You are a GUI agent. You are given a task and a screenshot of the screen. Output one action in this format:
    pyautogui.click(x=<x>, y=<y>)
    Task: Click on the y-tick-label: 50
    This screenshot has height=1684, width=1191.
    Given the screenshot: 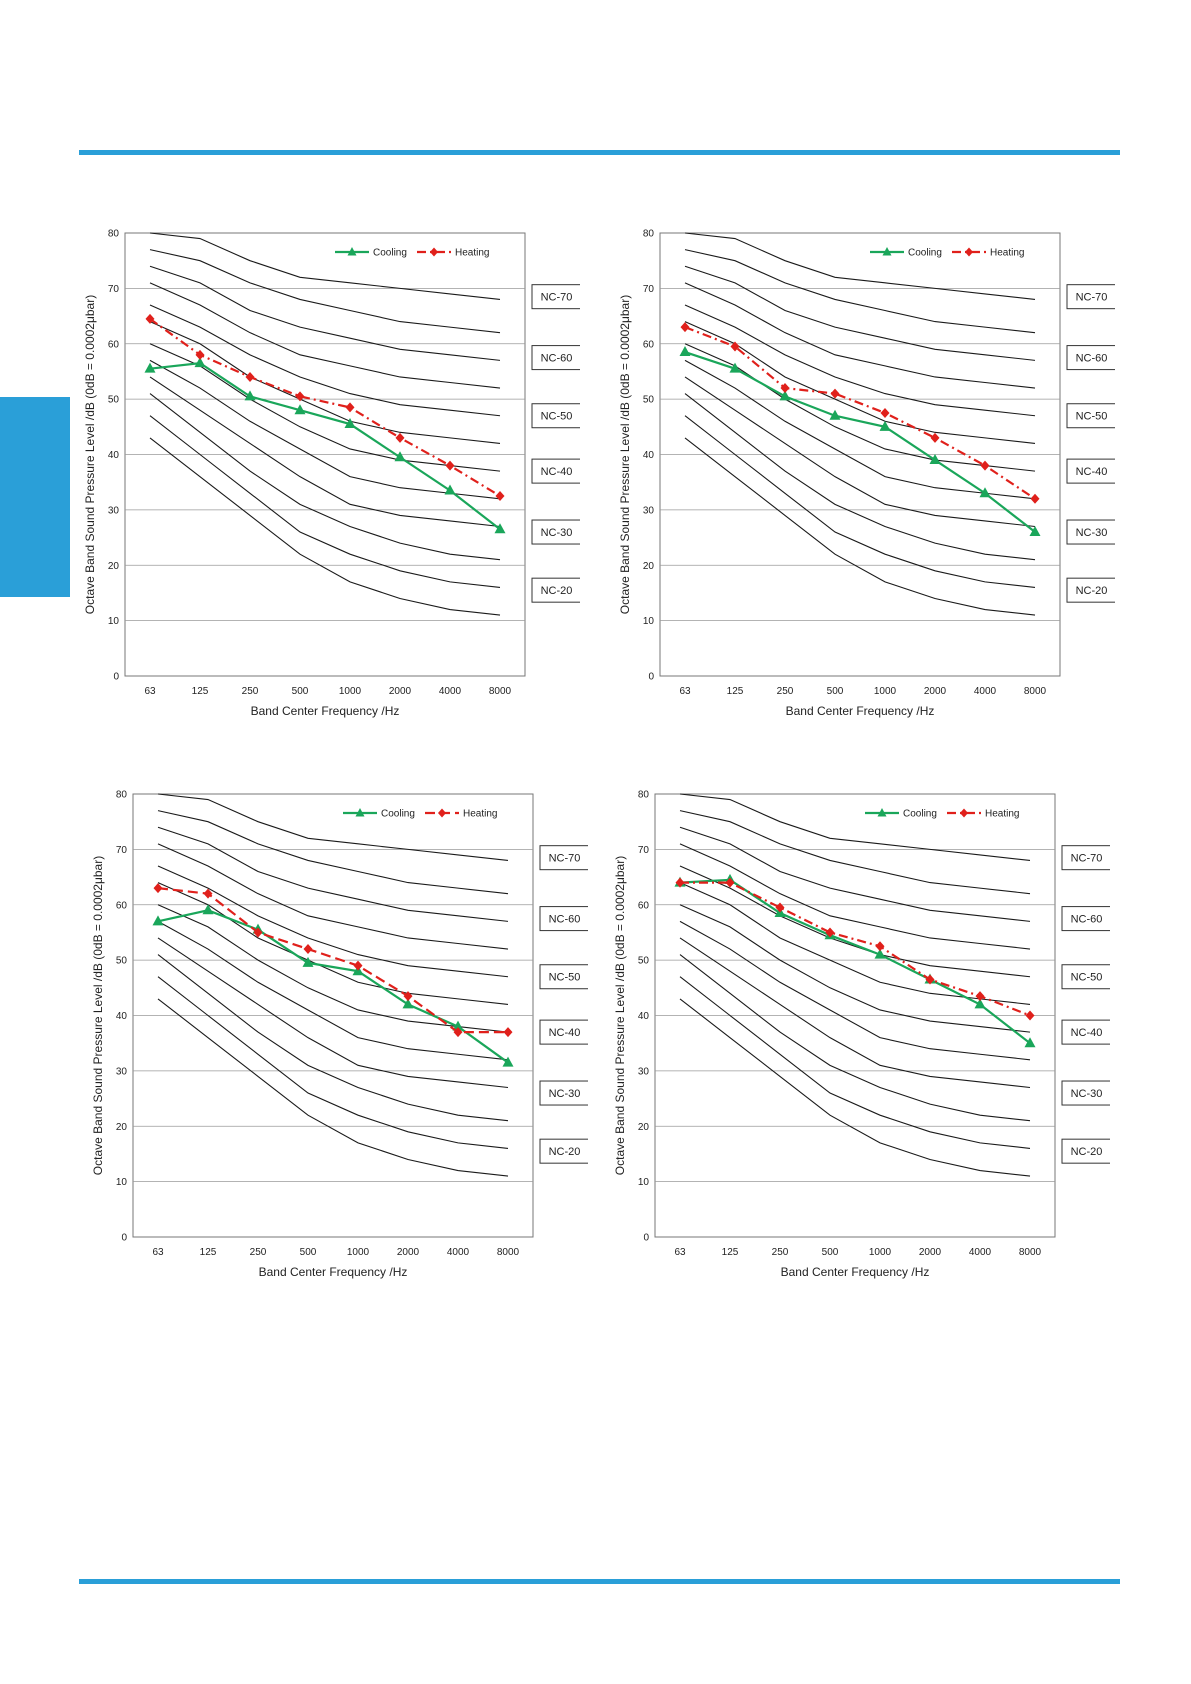 What is the action you would take?
    pyautogui.click(x=649, y=400)
    